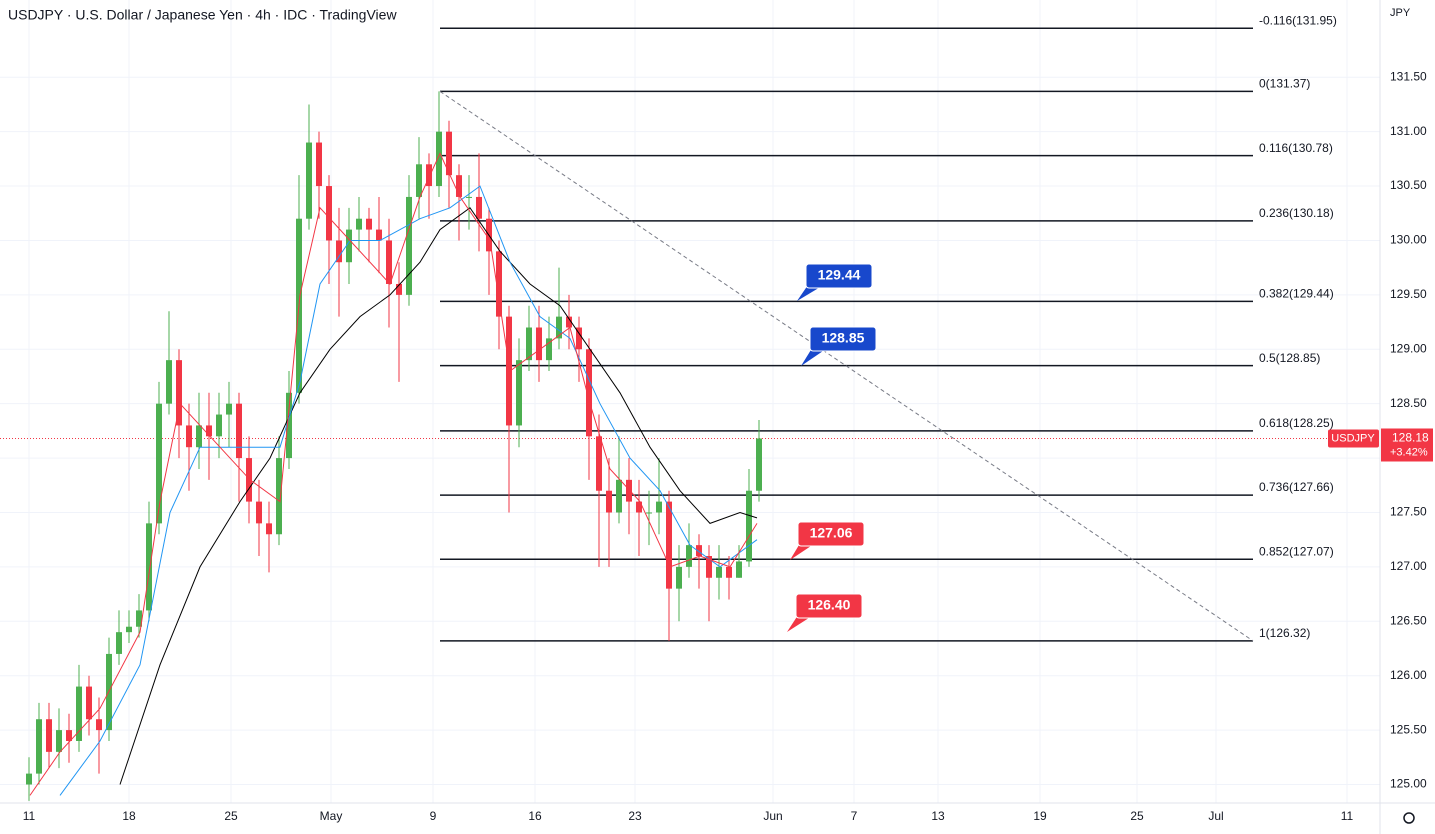 This screenshot has height=834, width=1435. I want to click on callout-text: 126.40, so click(829, 605).